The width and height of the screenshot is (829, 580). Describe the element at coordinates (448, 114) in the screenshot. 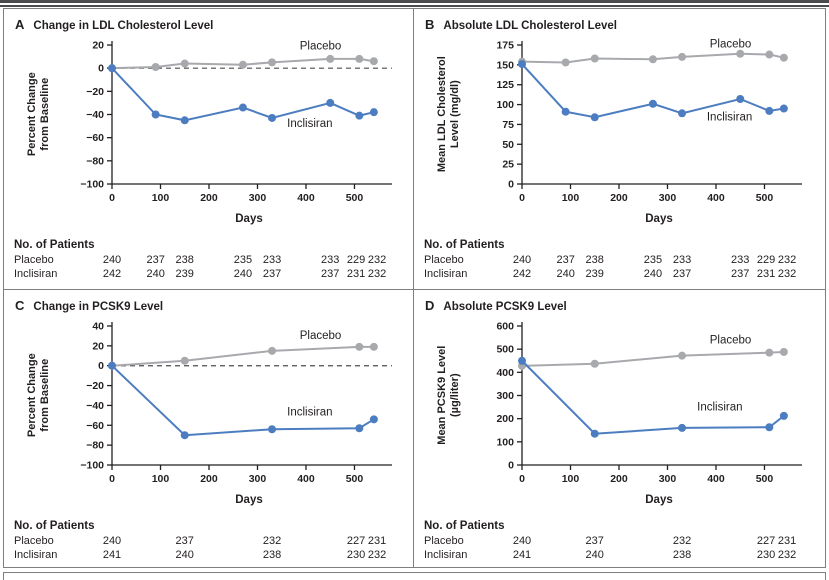

I see `y-axis-label: Mean LDL Cholesterol Level (mg/dl)` at that location.